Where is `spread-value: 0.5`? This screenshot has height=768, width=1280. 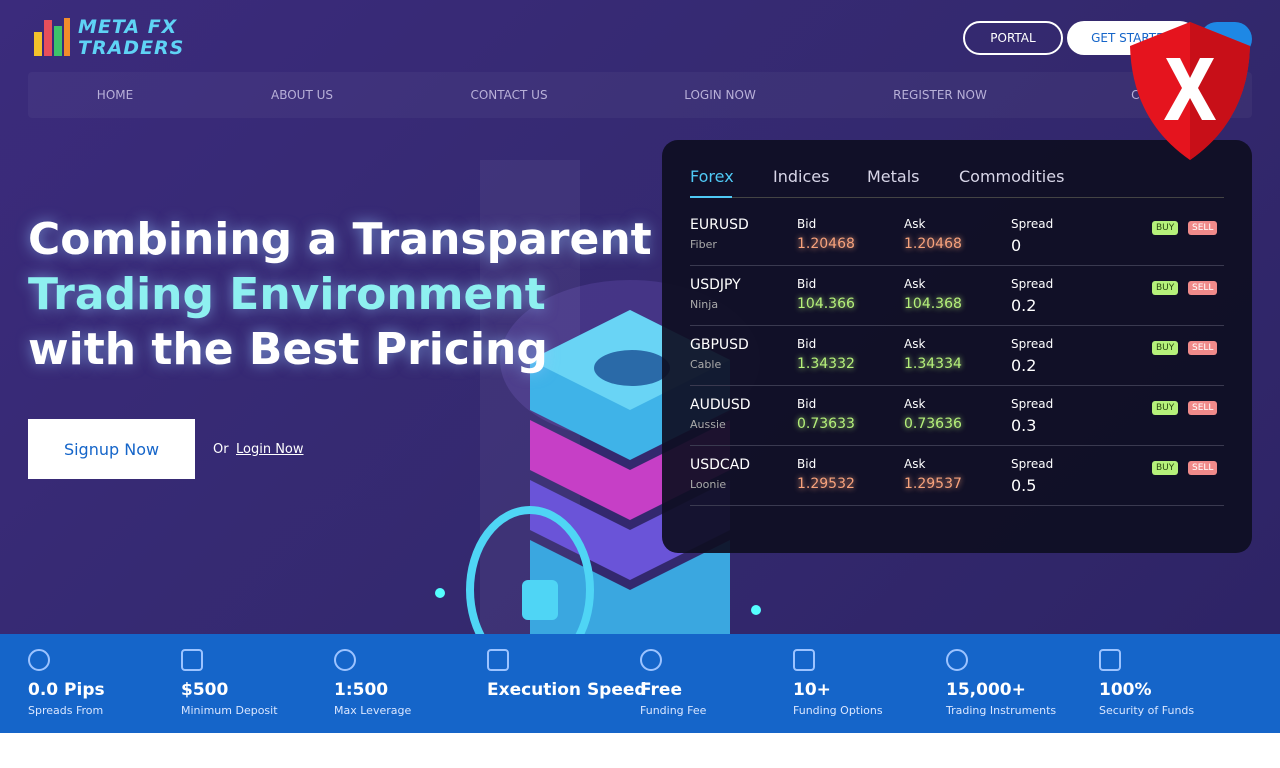 spread-value: 0.5 is located at coordinates (1024, 485).